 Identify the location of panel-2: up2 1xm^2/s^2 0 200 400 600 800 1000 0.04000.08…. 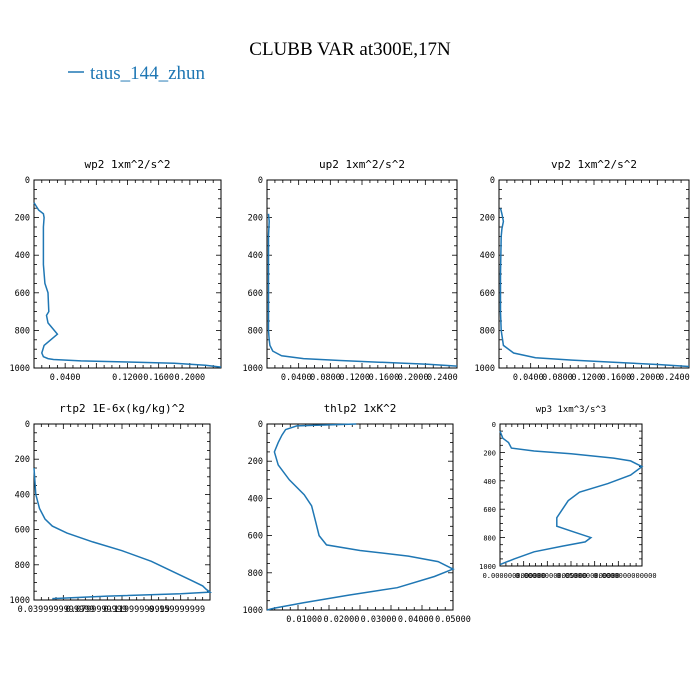
(350, 270).